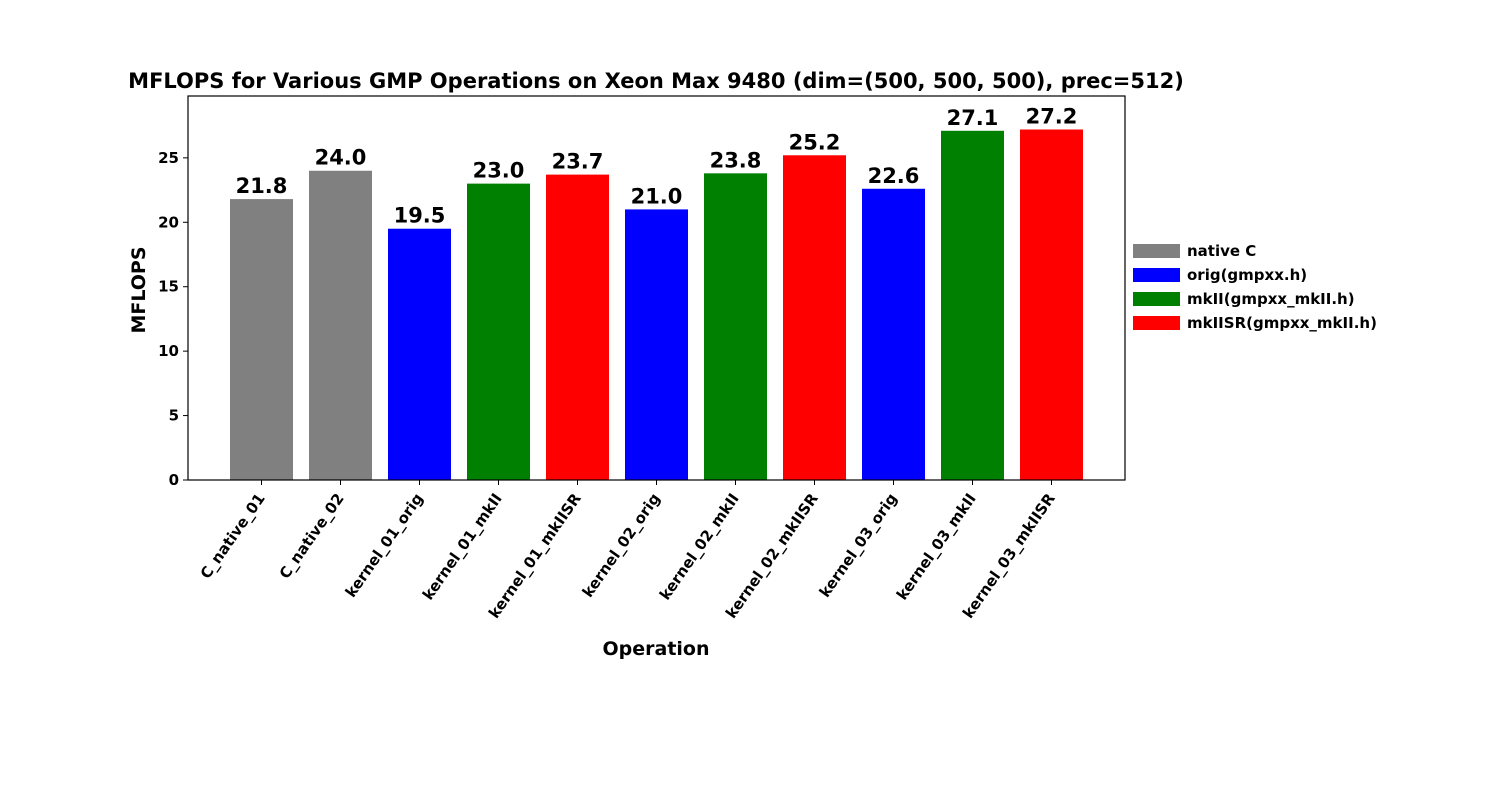  I want to click on bar-kernel_01_orig, so click(419, 354).